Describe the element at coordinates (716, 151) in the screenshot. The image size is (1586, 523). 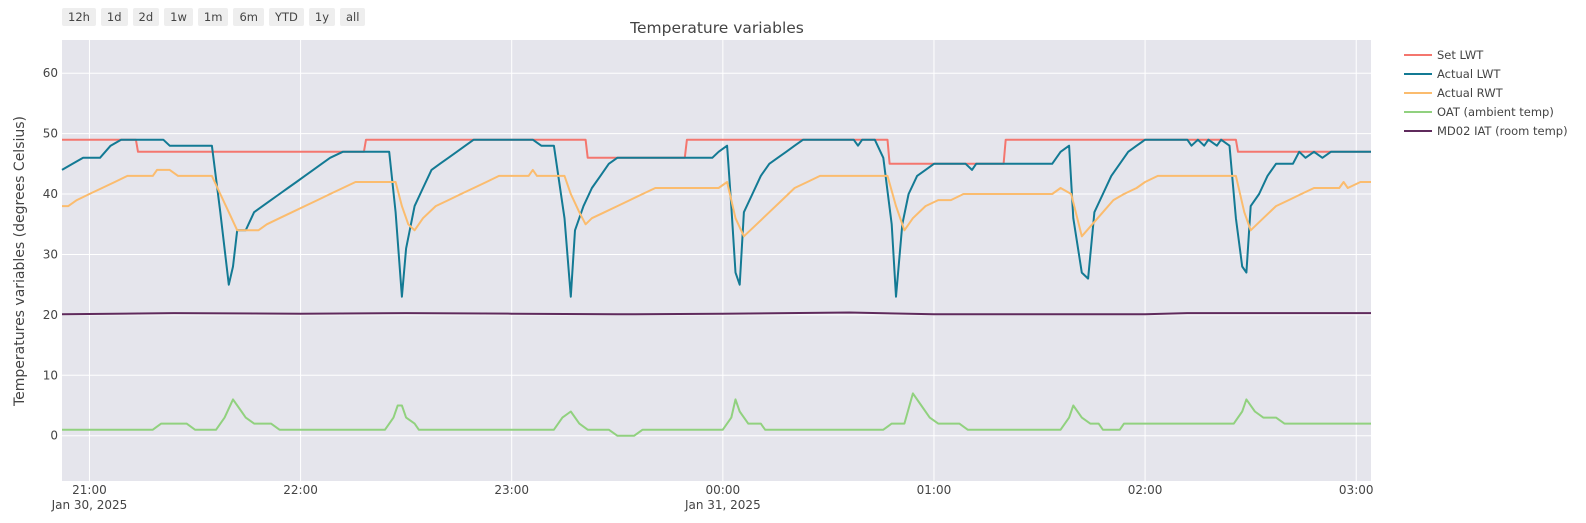
I see `series-line-set-lwt` at that location.